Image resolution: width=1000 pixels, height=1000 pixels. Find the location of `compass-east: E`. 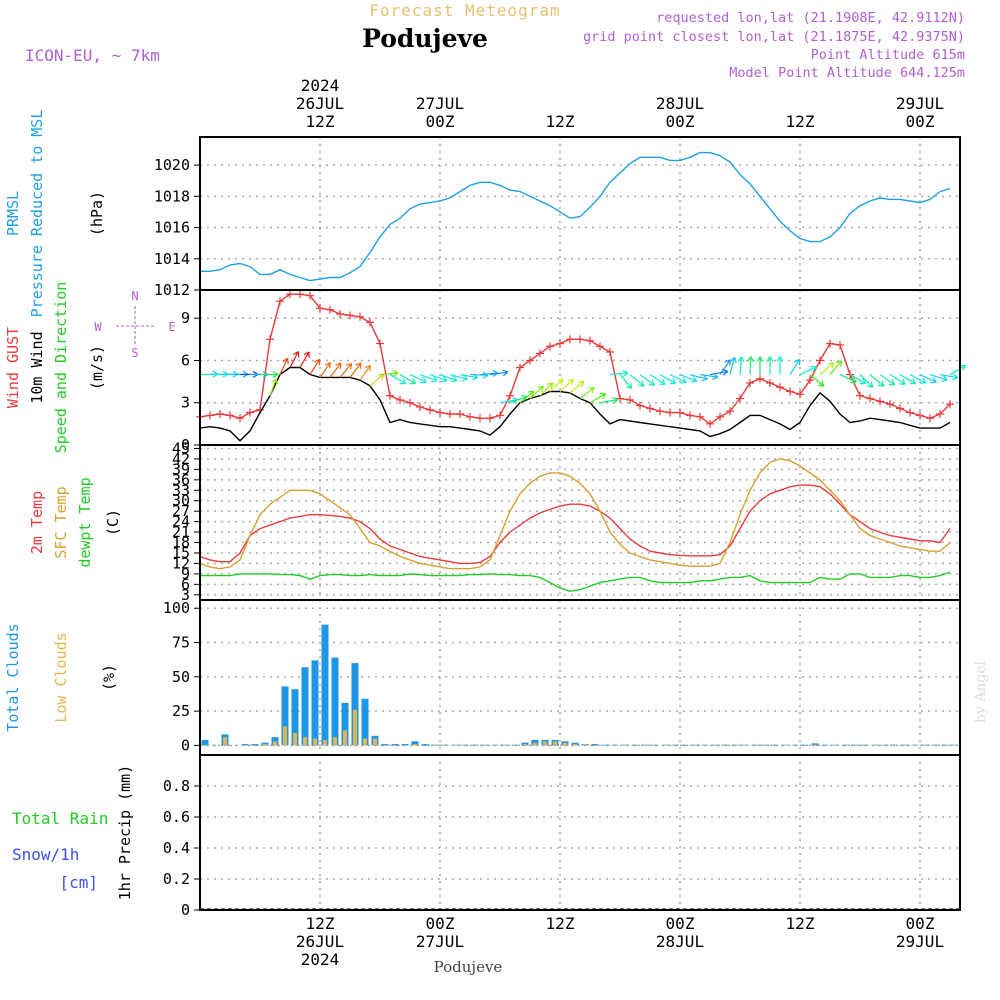

compass-east: E is located at coordinates (171, 327).